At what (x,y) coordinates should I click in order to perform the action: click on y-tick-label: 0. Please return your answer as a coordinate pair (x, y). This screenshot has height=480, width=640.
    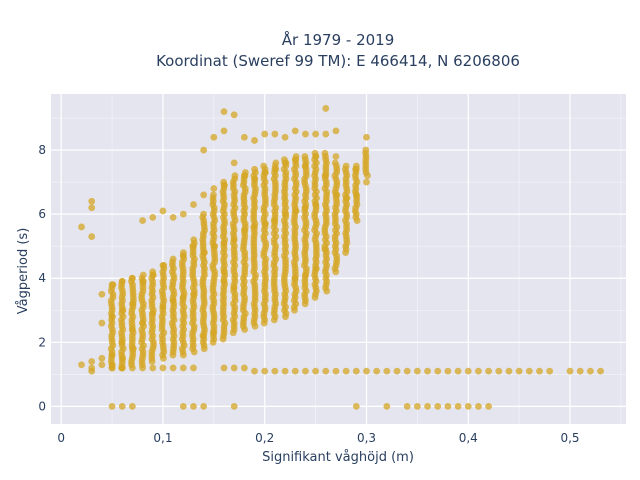
    Looking at the image, I should click on (42, 406).